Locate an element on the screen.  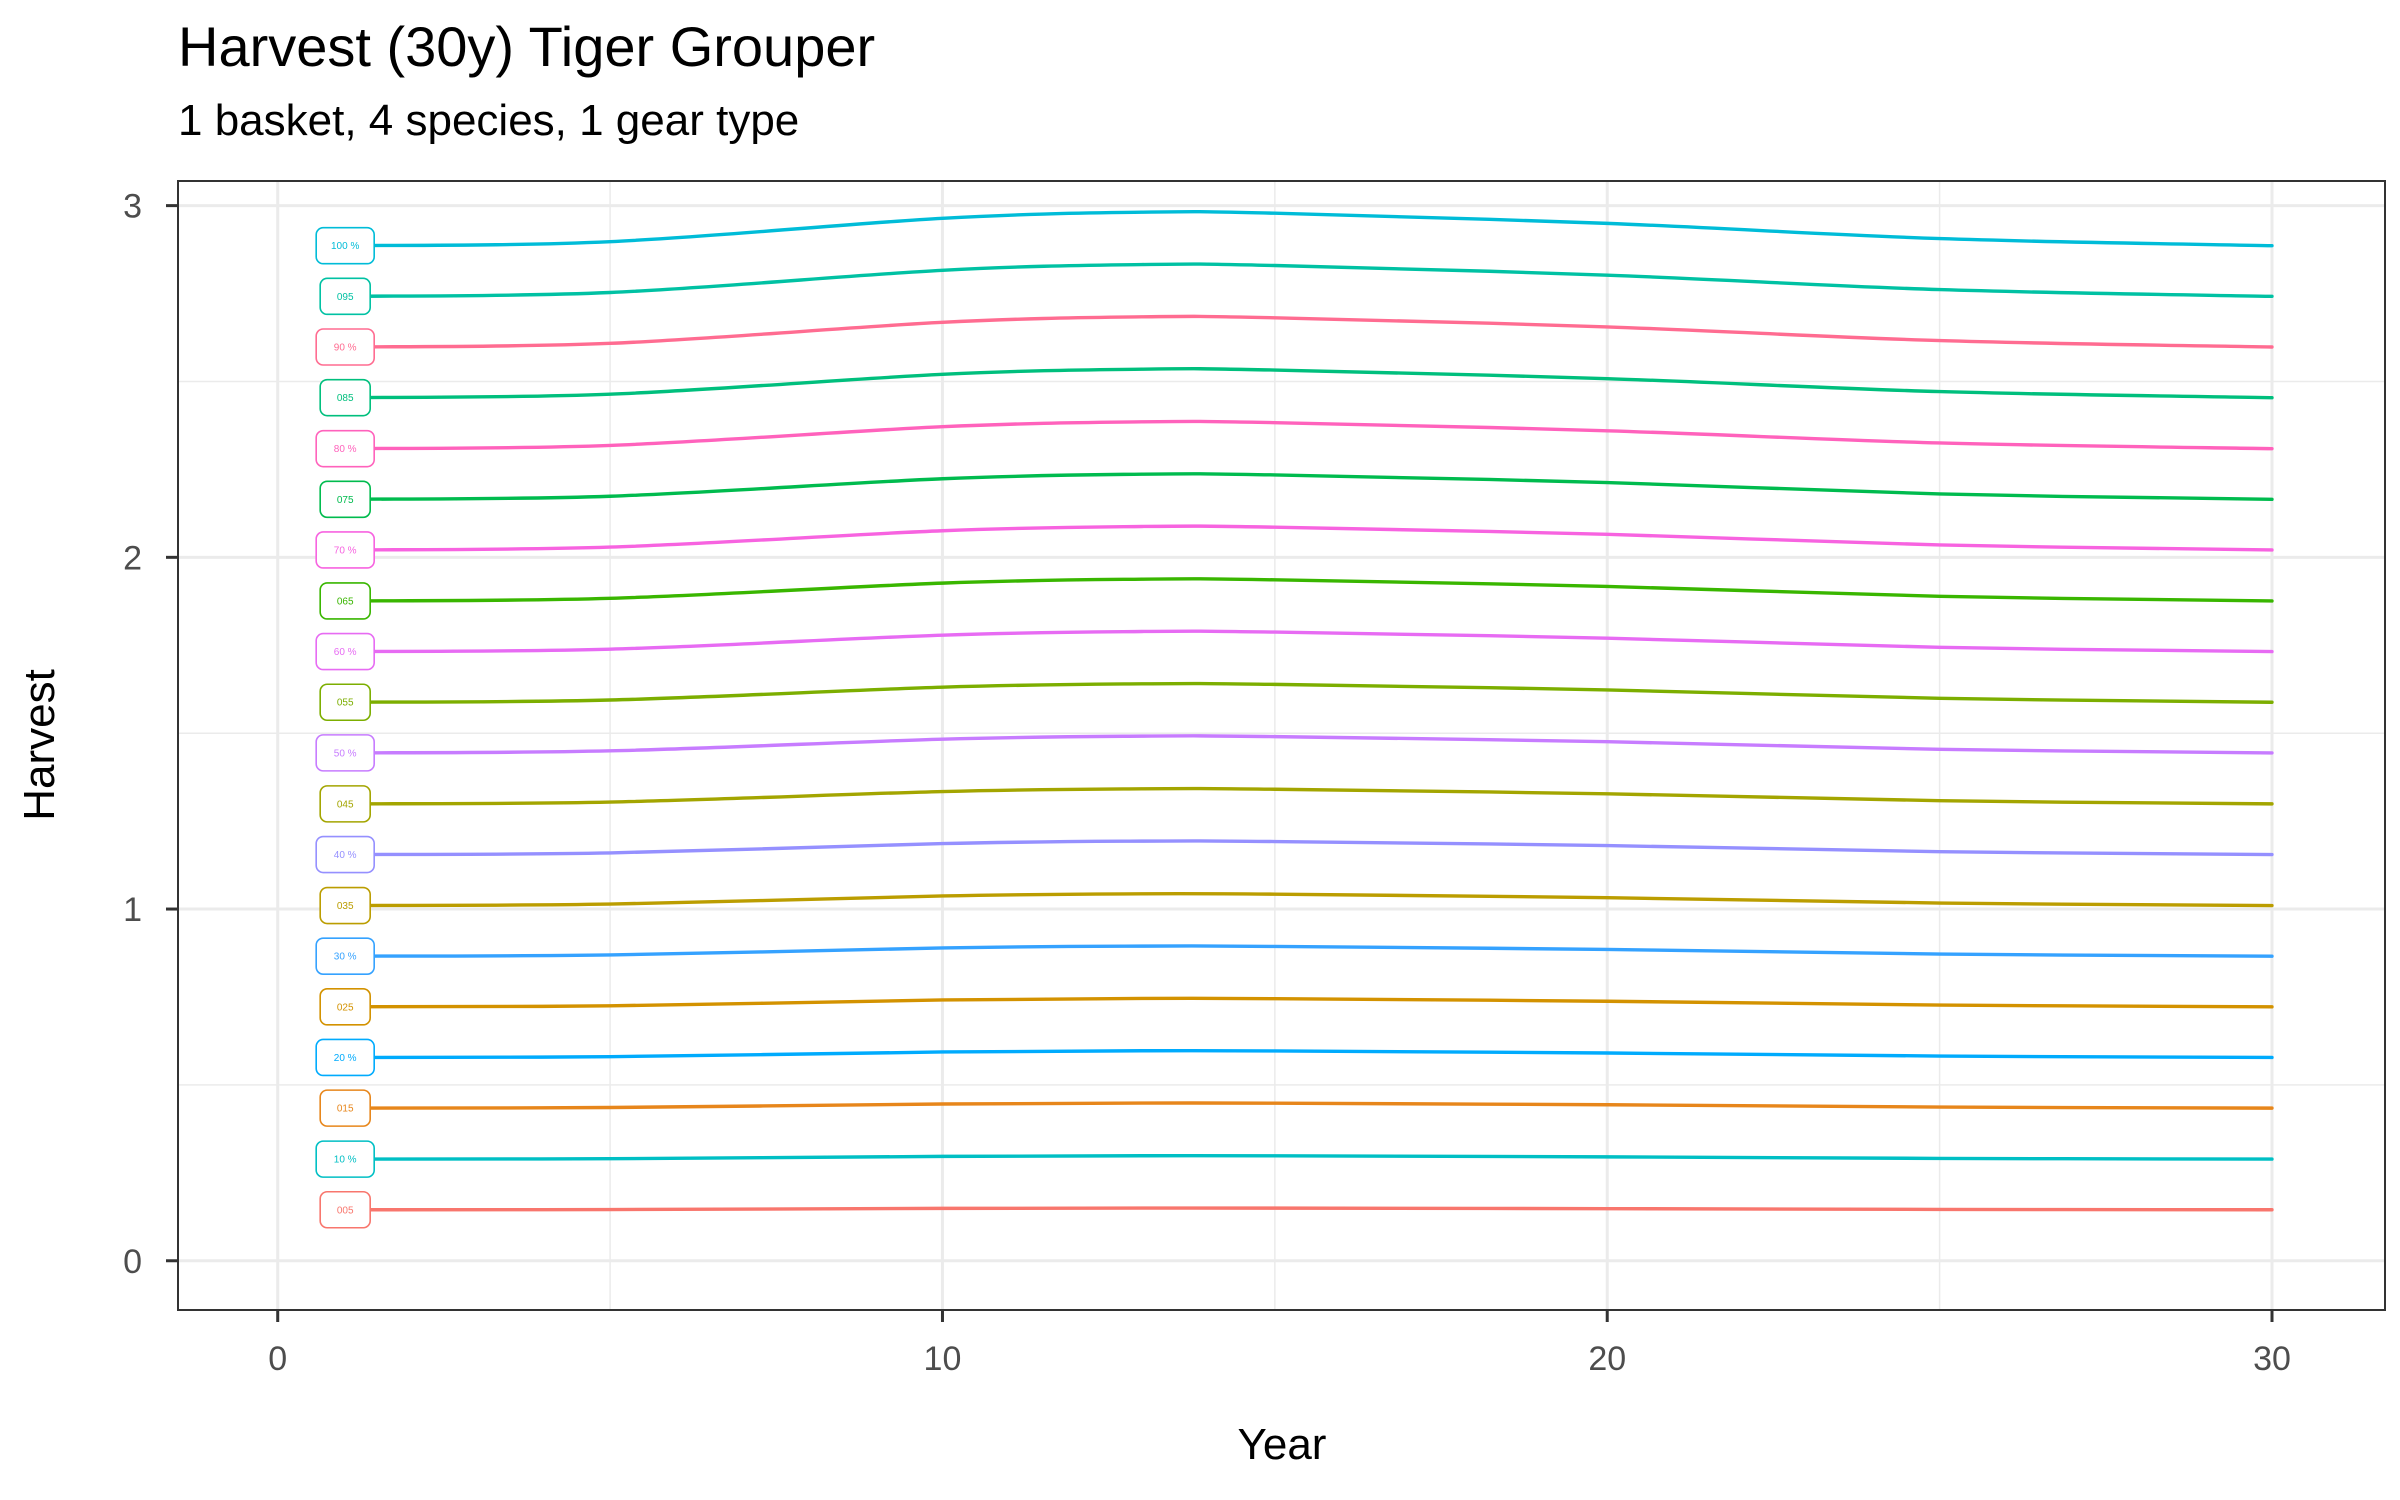
series-label-text: 50 % is located at coordinates (345, 753).